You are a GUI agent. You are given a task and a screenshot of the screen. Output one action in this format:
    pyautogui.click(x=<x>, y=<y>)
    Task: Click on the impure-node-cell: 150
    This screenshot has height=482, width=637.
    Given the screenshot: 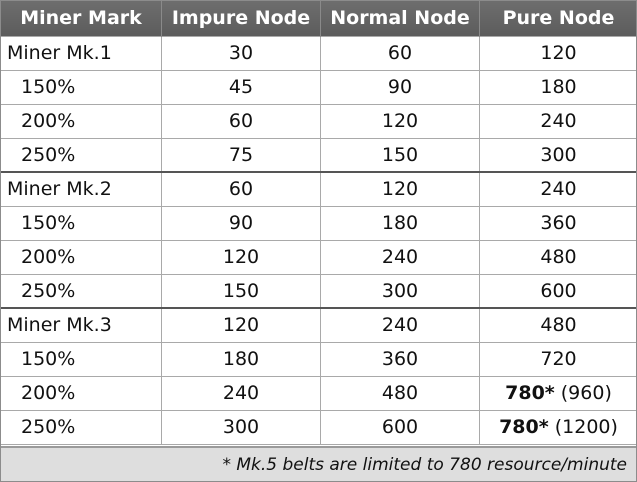 What is the action you would take?
    pyautogui.click(x=241, y=291)
    